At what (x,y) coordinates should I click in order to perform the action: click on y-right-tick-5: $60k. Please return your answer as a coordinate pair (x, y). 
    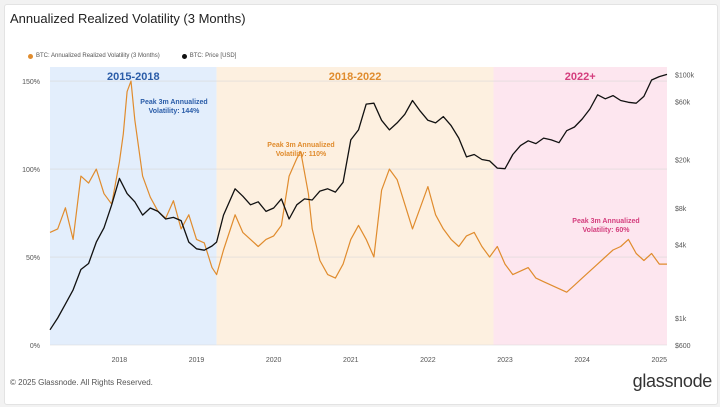
    Looking at the image, I should click on (683, 102).